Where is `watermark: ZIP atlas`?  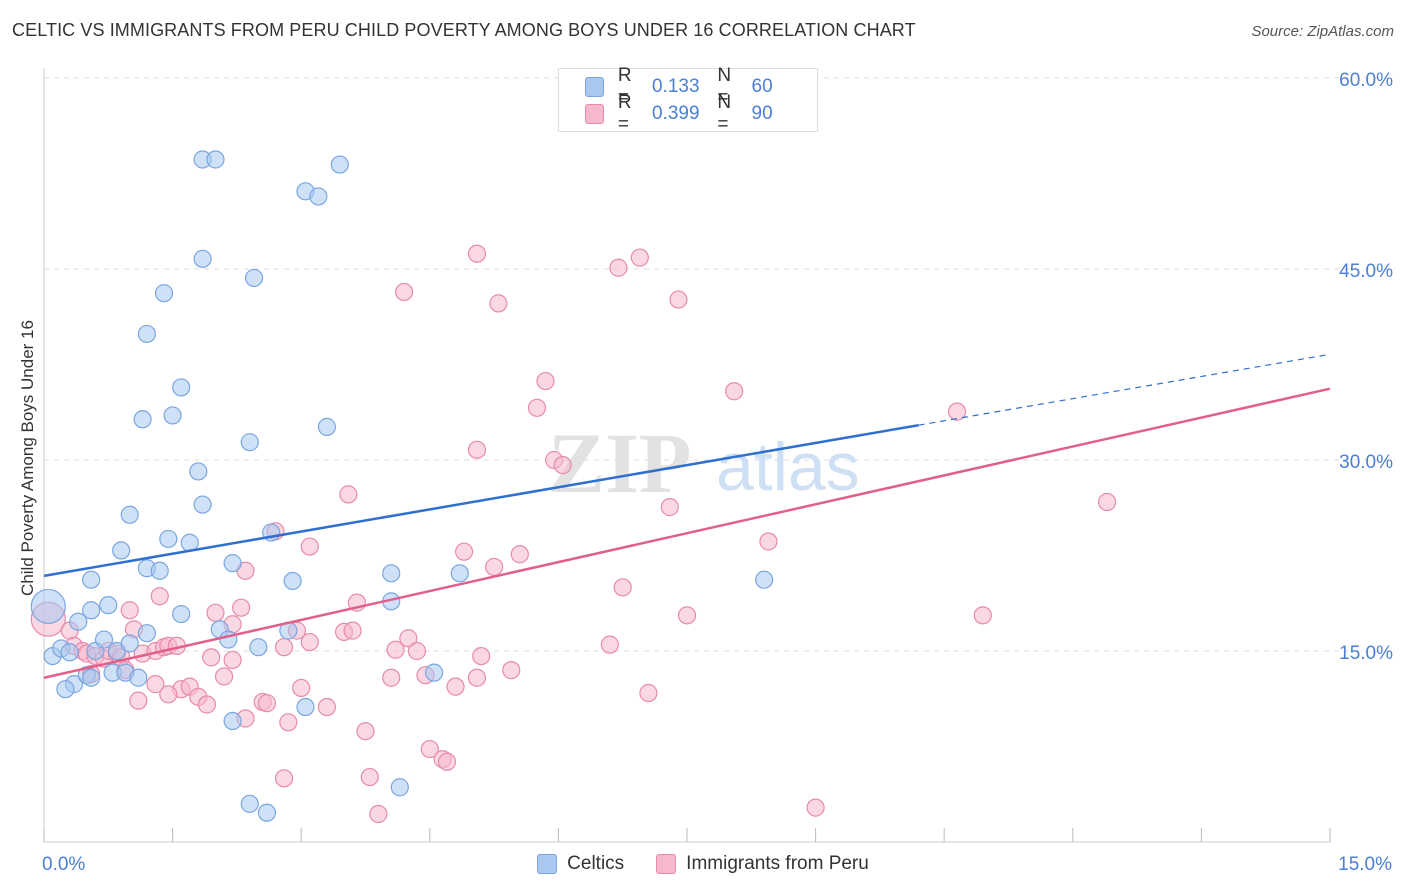 watermark: ZIP atlas is located at coordinates (704, 463).